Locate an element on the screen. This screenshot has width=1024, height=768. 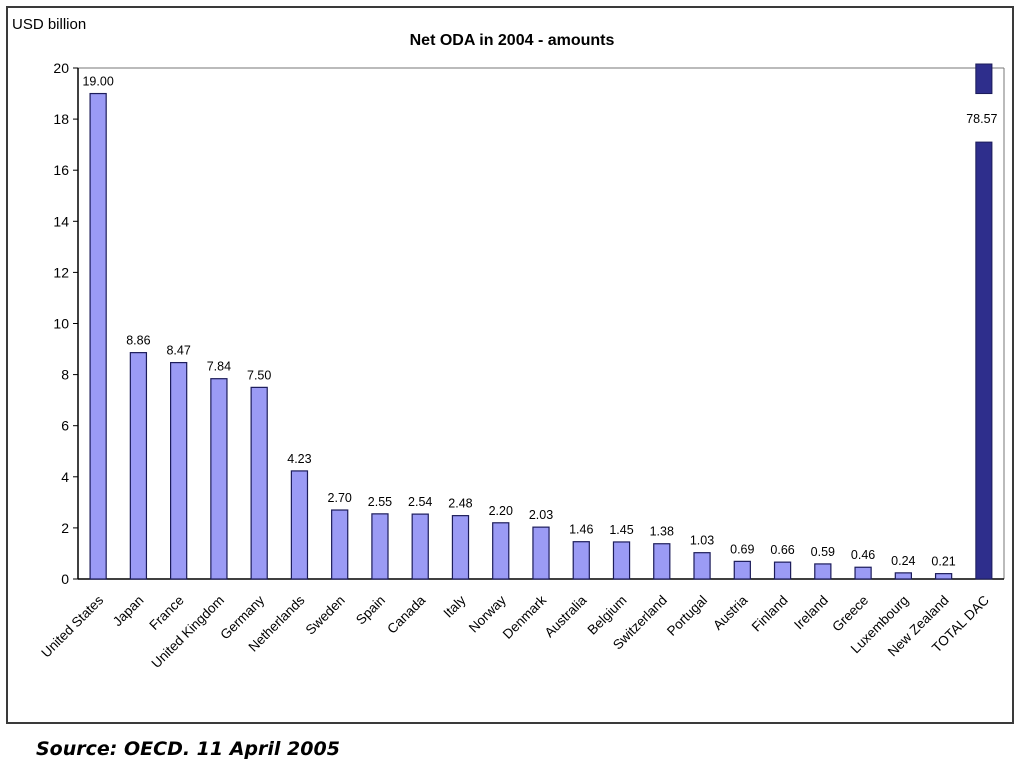
x-tick-label: Sweden is located at coordinates (325, 615).